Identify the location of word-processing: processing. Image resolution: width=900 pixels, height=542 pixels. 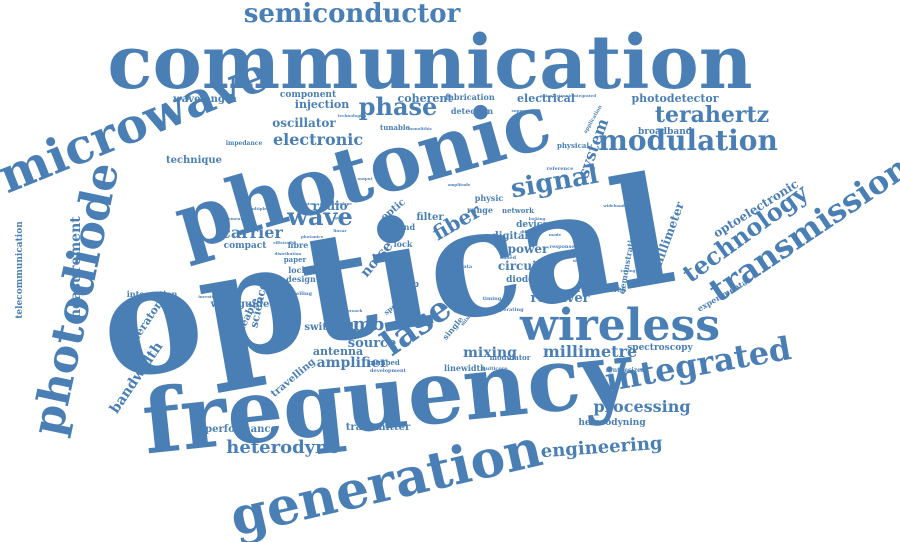
(641, 406).